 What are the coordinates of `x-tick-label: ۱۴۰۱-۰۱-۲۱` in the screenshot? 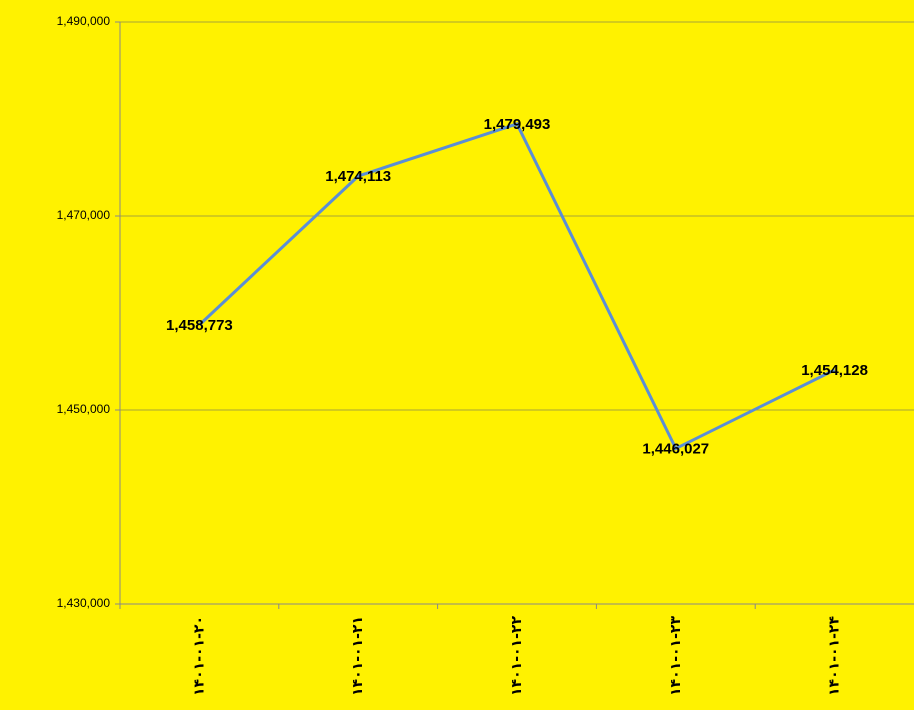 It's located at (358, 656).